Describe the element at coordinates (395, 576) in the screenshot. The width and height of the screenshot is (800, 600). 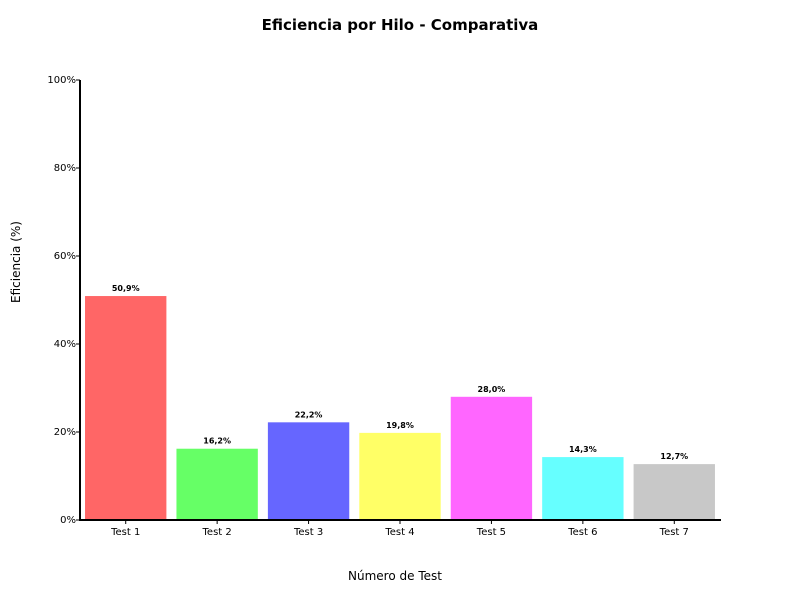
I see `x-axis-label: Número de Test` at that location.